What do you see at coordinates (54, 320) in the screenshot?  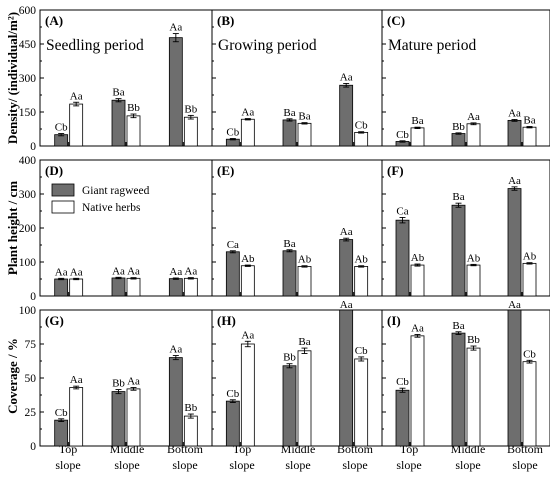 I see `panel-label: (G)` at bounding box center [54, 320].